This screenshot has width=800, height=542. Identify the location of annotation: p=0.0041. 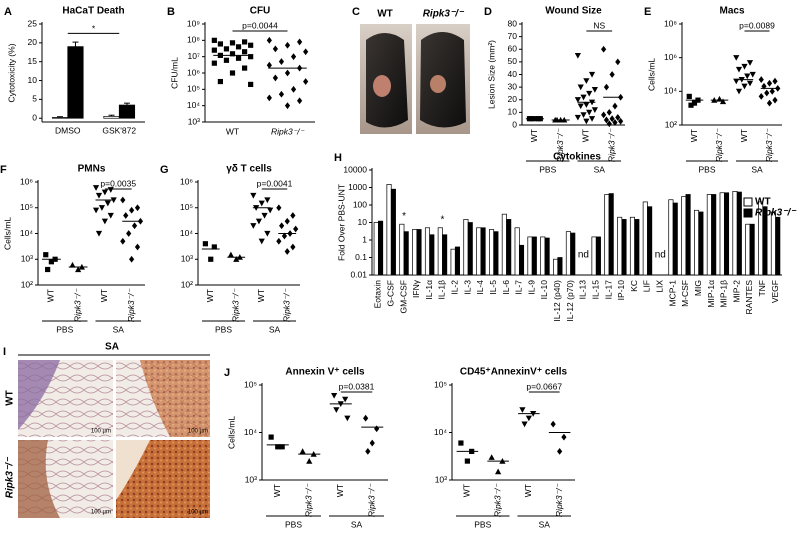
(275, 183).